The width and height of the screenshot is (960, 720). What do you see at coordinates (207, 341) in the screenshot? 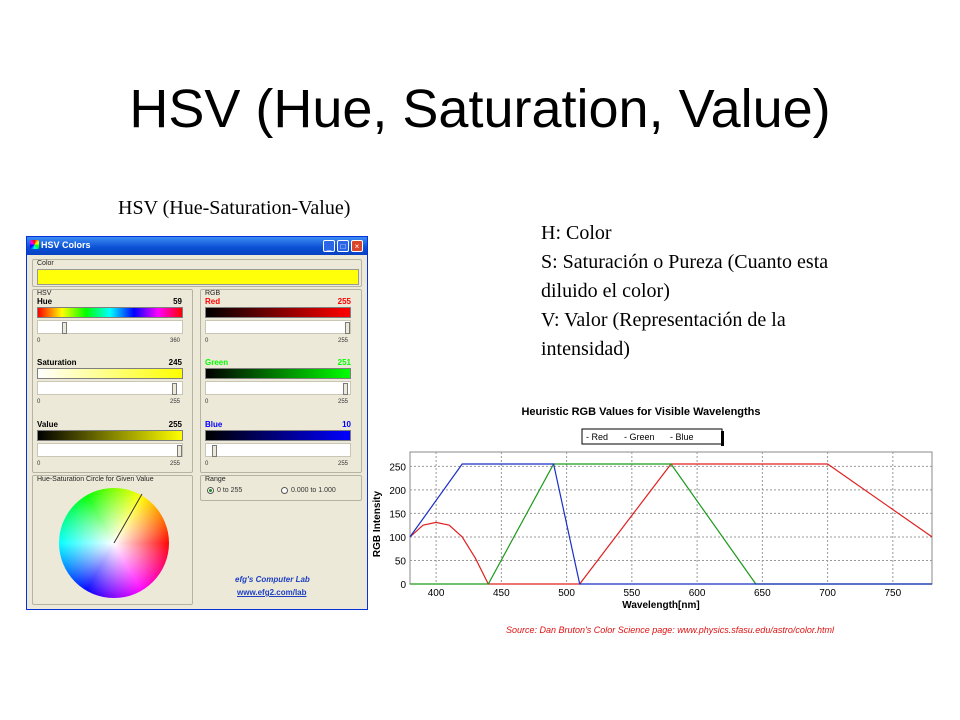
I see `red-min-label: 0` at bounding box center [207, 341].